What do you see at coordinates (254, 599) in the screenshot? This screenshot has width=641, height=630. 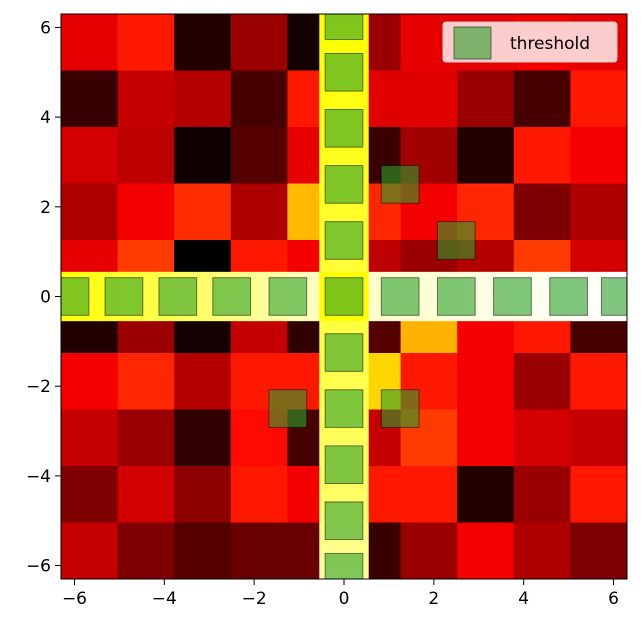 I see `x-tick-label: −2` at bounding box center [254, 599].